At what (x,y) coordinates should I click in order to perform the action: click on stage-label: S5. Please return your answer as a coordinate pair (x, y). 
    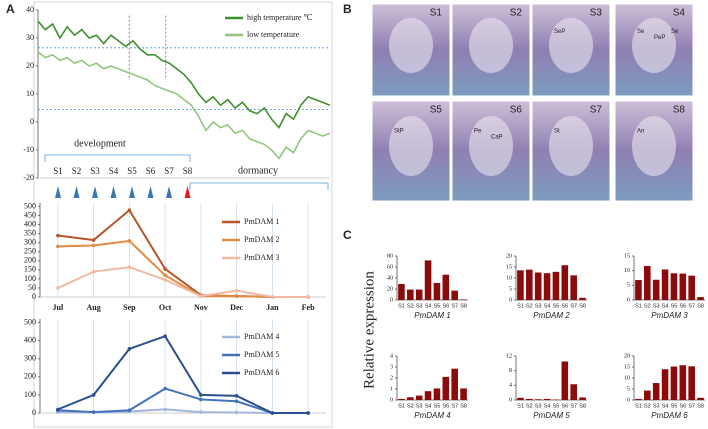
    Looking at the image, I should click on (132, 171).